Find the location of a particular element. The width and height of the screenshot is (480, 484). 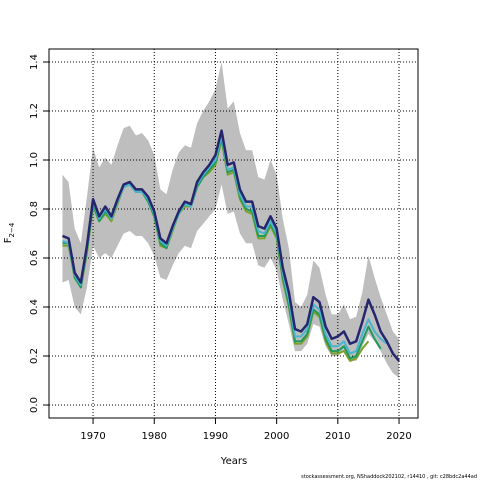

y-tick-label: 0.6 is located at coordinates (34, 258).